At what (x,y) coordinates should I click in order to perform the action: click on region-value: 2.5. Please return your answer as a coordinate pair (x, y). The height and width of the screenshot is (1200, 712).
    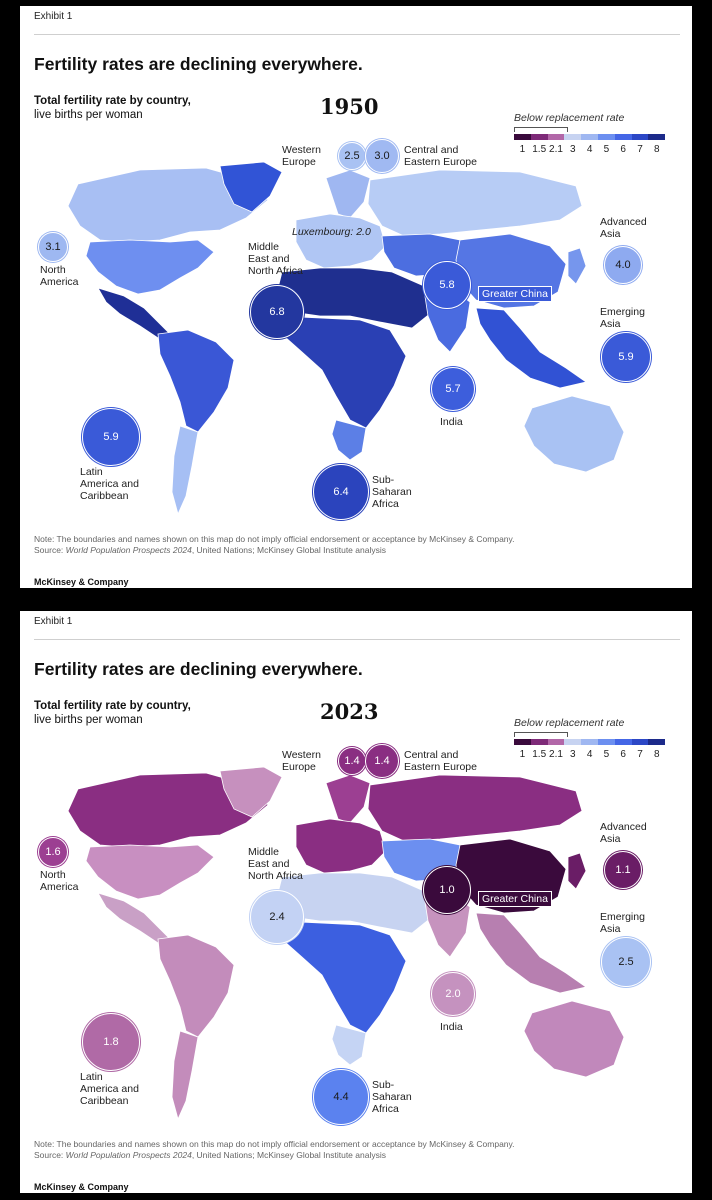
    Looking at the image, I should click on (352, 156).